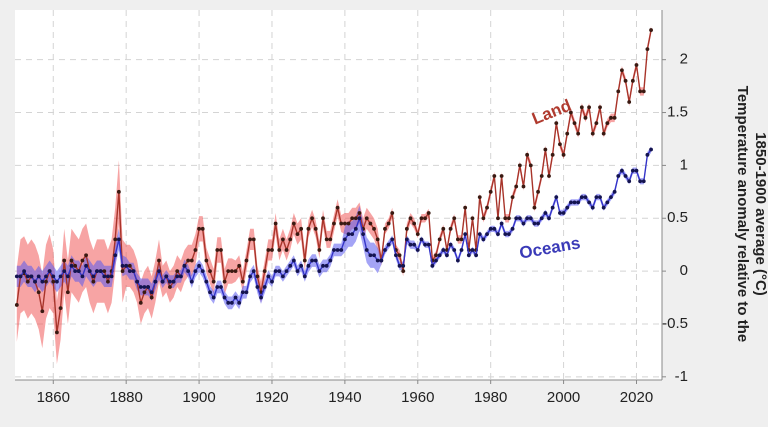 This screenshot has width=768, height=427. What do you see at coordinates (681, 376) in the screenshot?
I see `y-tick-label: -1` at bounding box center [681, 376].